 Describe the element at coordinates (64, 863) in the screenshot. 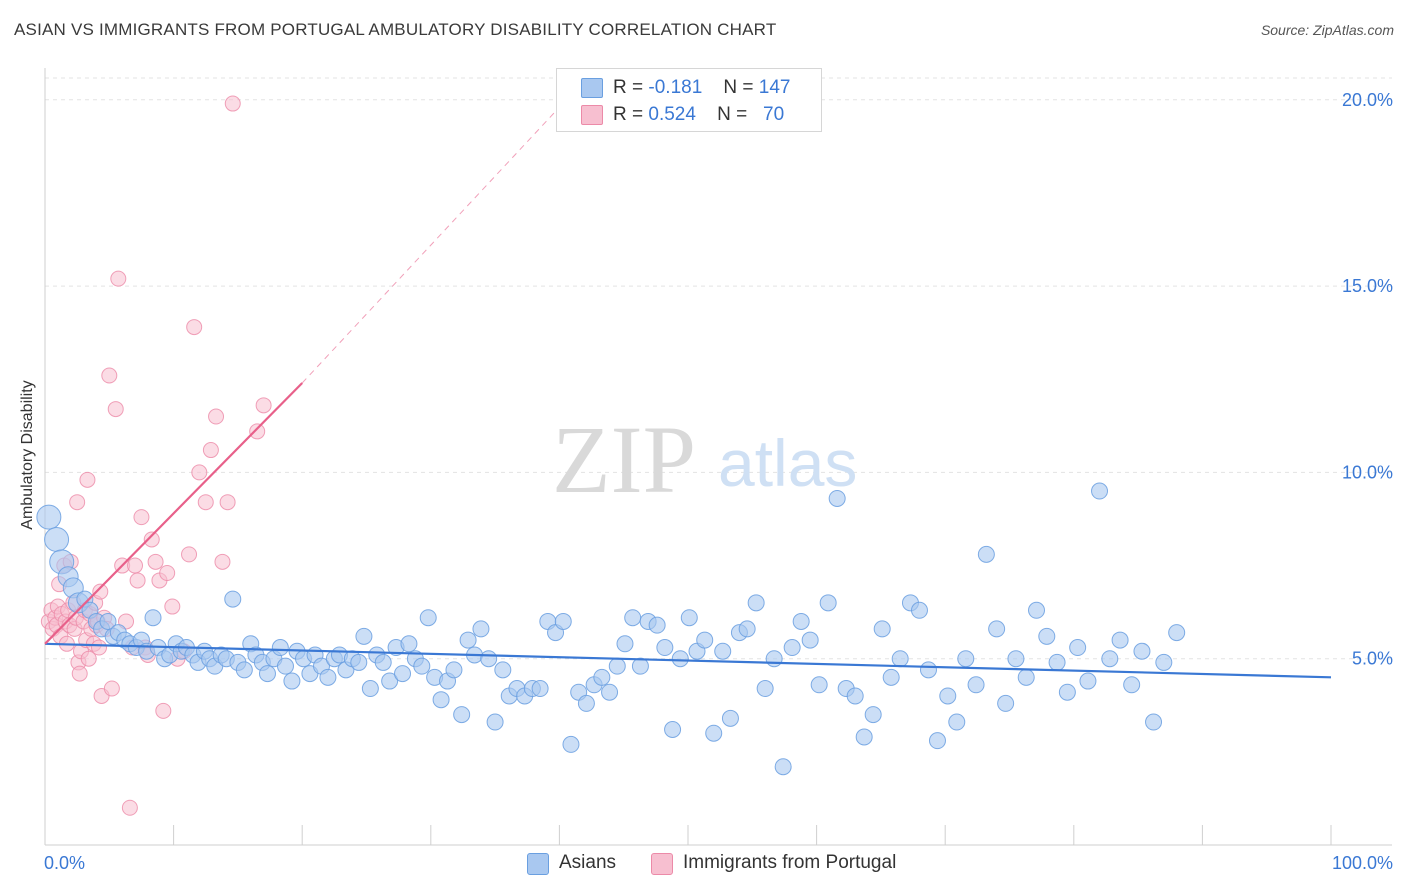

I see `x-tick-label-min: 0.0%` at that location.